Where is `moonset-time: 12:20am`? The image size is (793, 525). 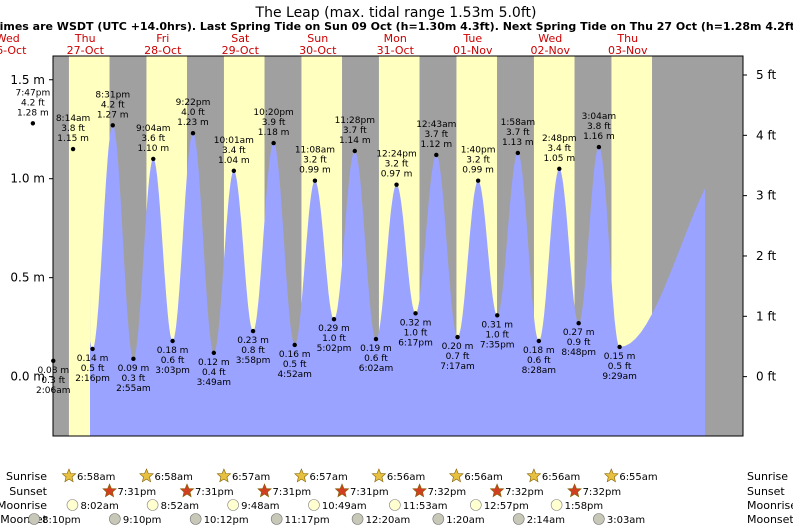 moonset-time: 12:20am is located at coordinates (388, 520).